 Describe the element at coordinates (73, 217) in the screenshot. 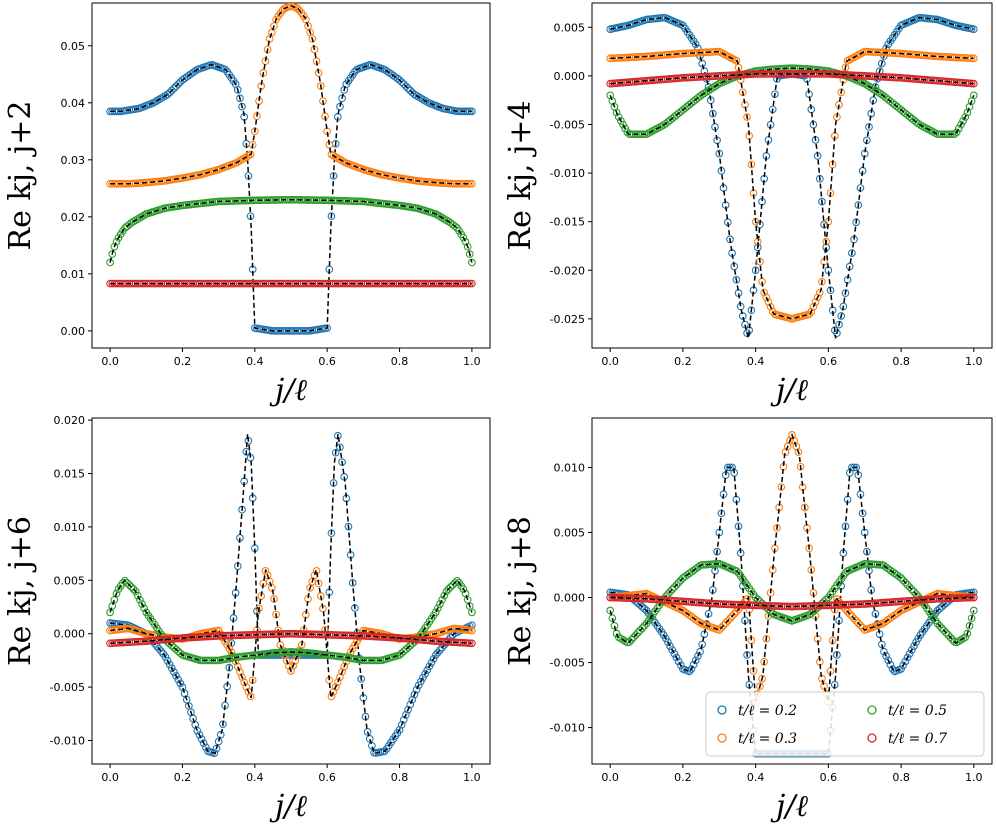

I see `y-tick-label: 0.02` at that location.